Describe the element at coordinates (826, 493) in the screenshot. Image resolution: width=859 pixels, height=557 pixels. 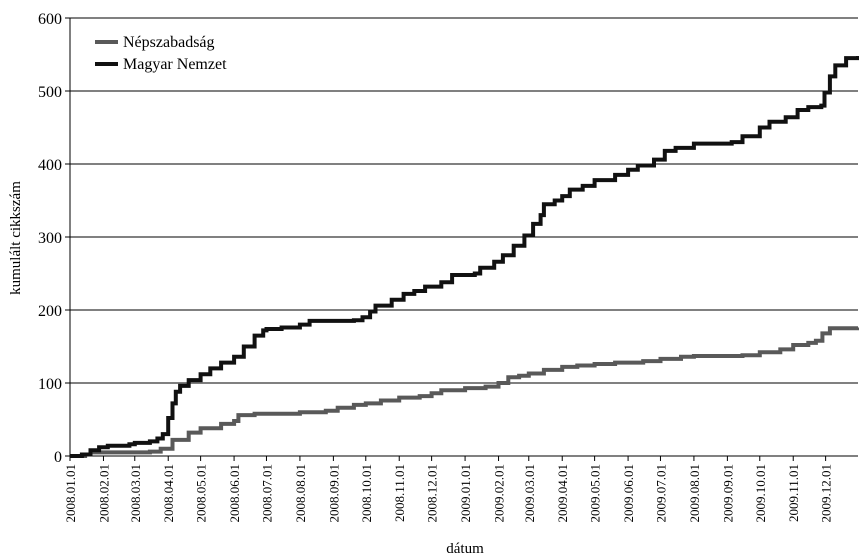
I see `x-tick-label: 2009.12.01` at that location.